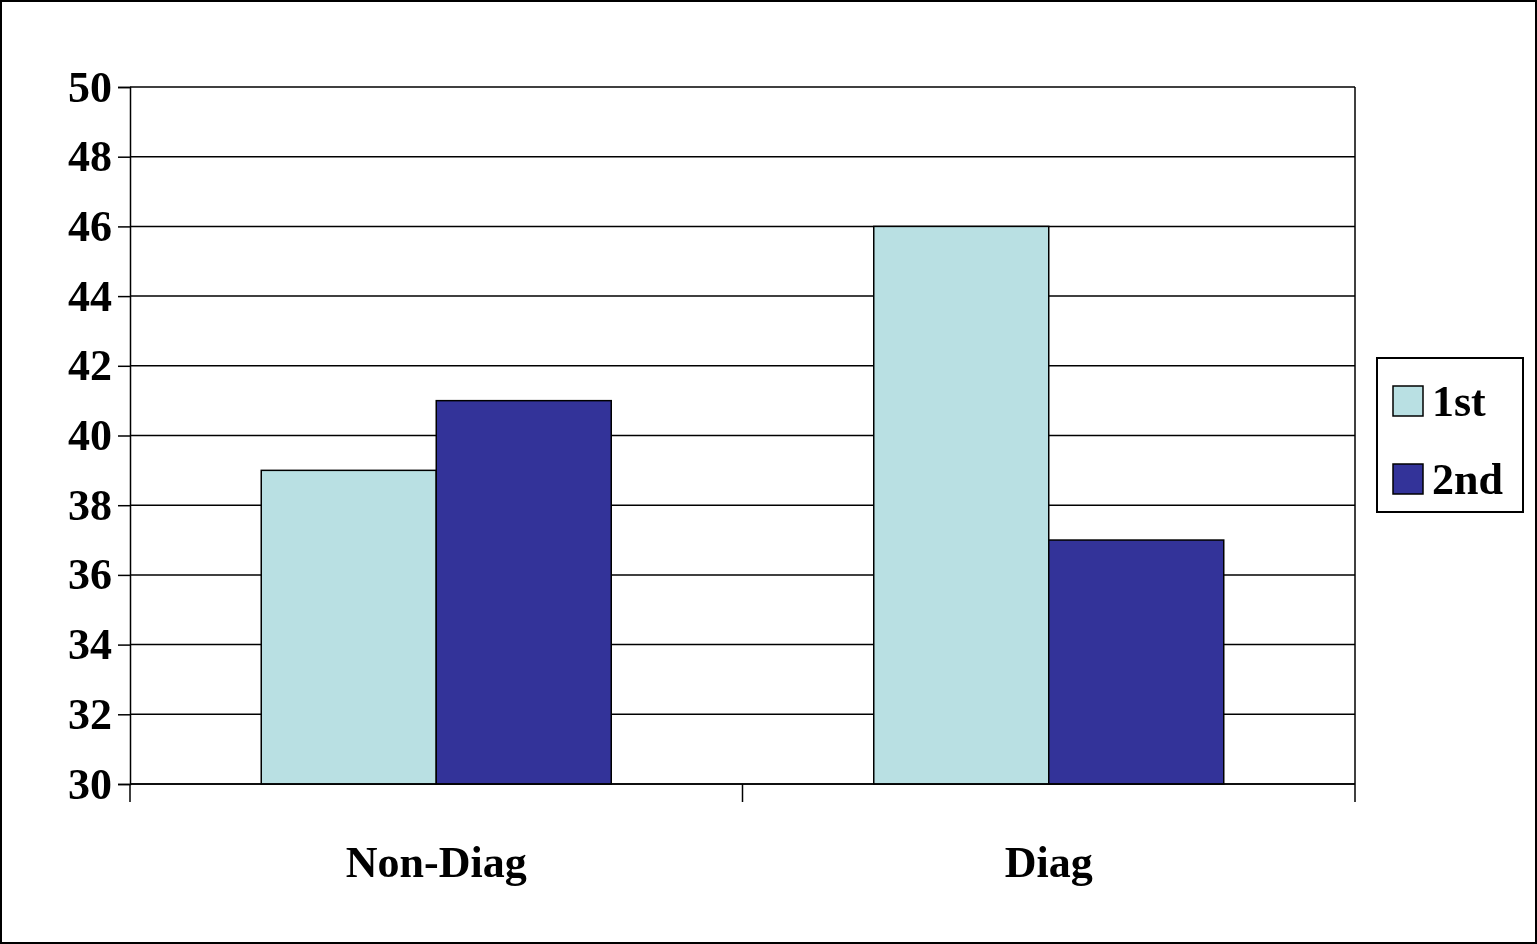 The width and height of the screenshot is (1537, 944). What do you see at coordinates (90, 87) in the screenshot?
I see `y-tick-label: 50` at bounding box center [90, 87].